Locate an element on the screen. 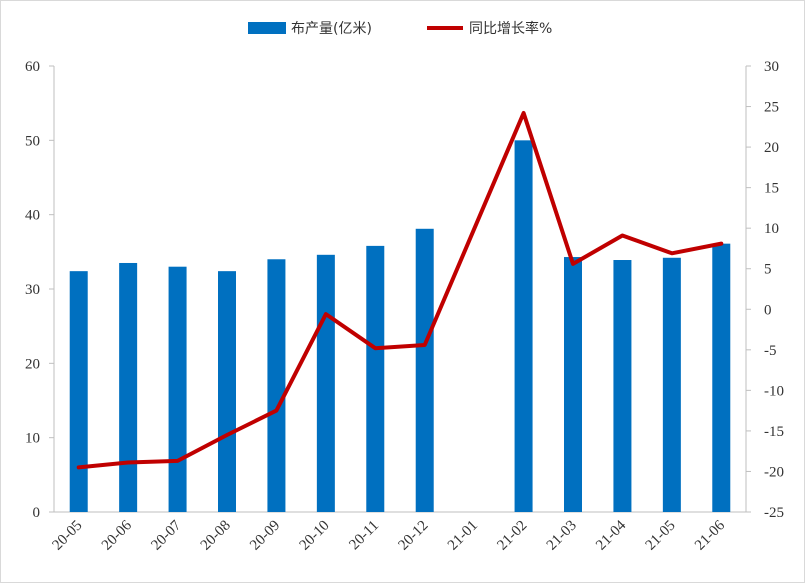 The width and height of the screenshot is (805, 583). x-tick-label: 20-06 is located at coordinates (117, 535).